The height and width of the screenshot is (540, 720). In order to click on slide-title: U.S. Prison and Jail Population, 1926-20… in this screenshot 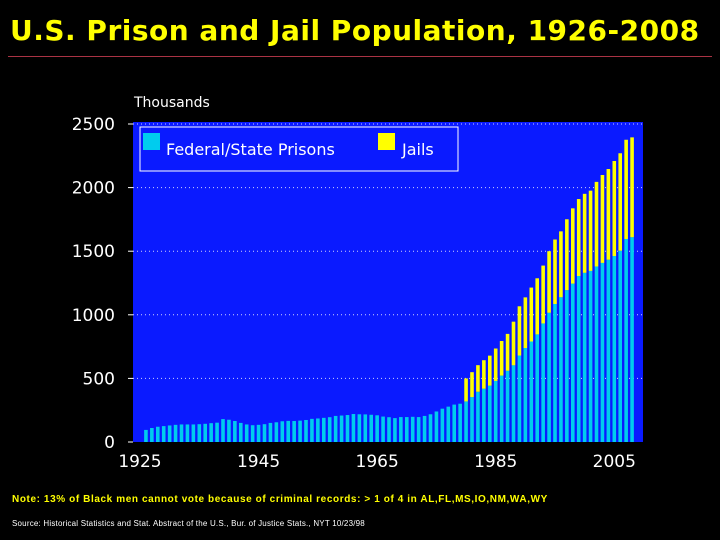, I will do `click(355, 30)`.